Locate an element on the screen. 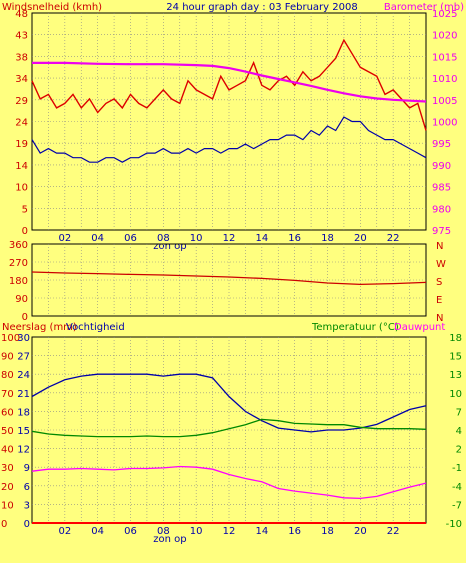 The height and width of the screenshot is (563, 466). wind-x-tick-label: 06 is located at coordinates (130, 238).